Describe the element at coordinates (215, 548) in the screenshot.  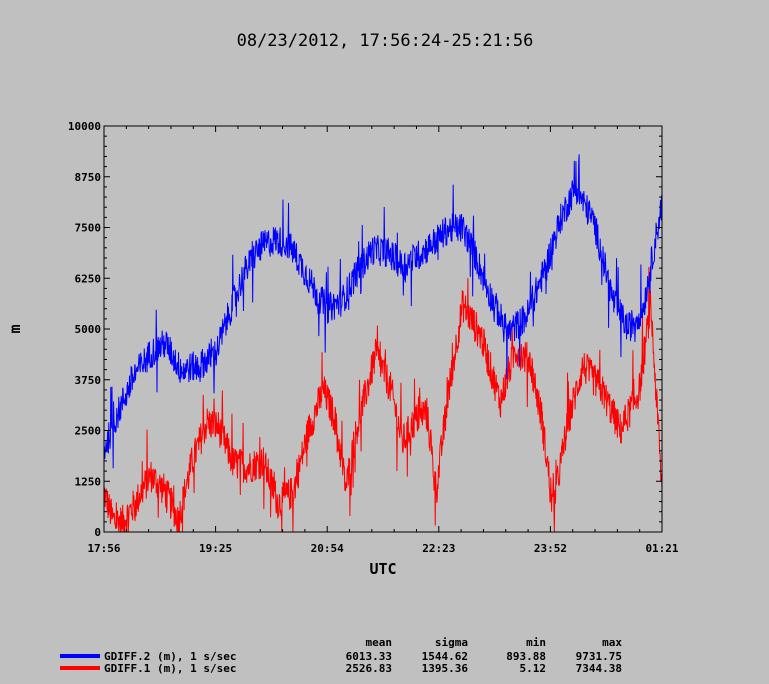
I see `x-tick-label: 19:25` at that location.